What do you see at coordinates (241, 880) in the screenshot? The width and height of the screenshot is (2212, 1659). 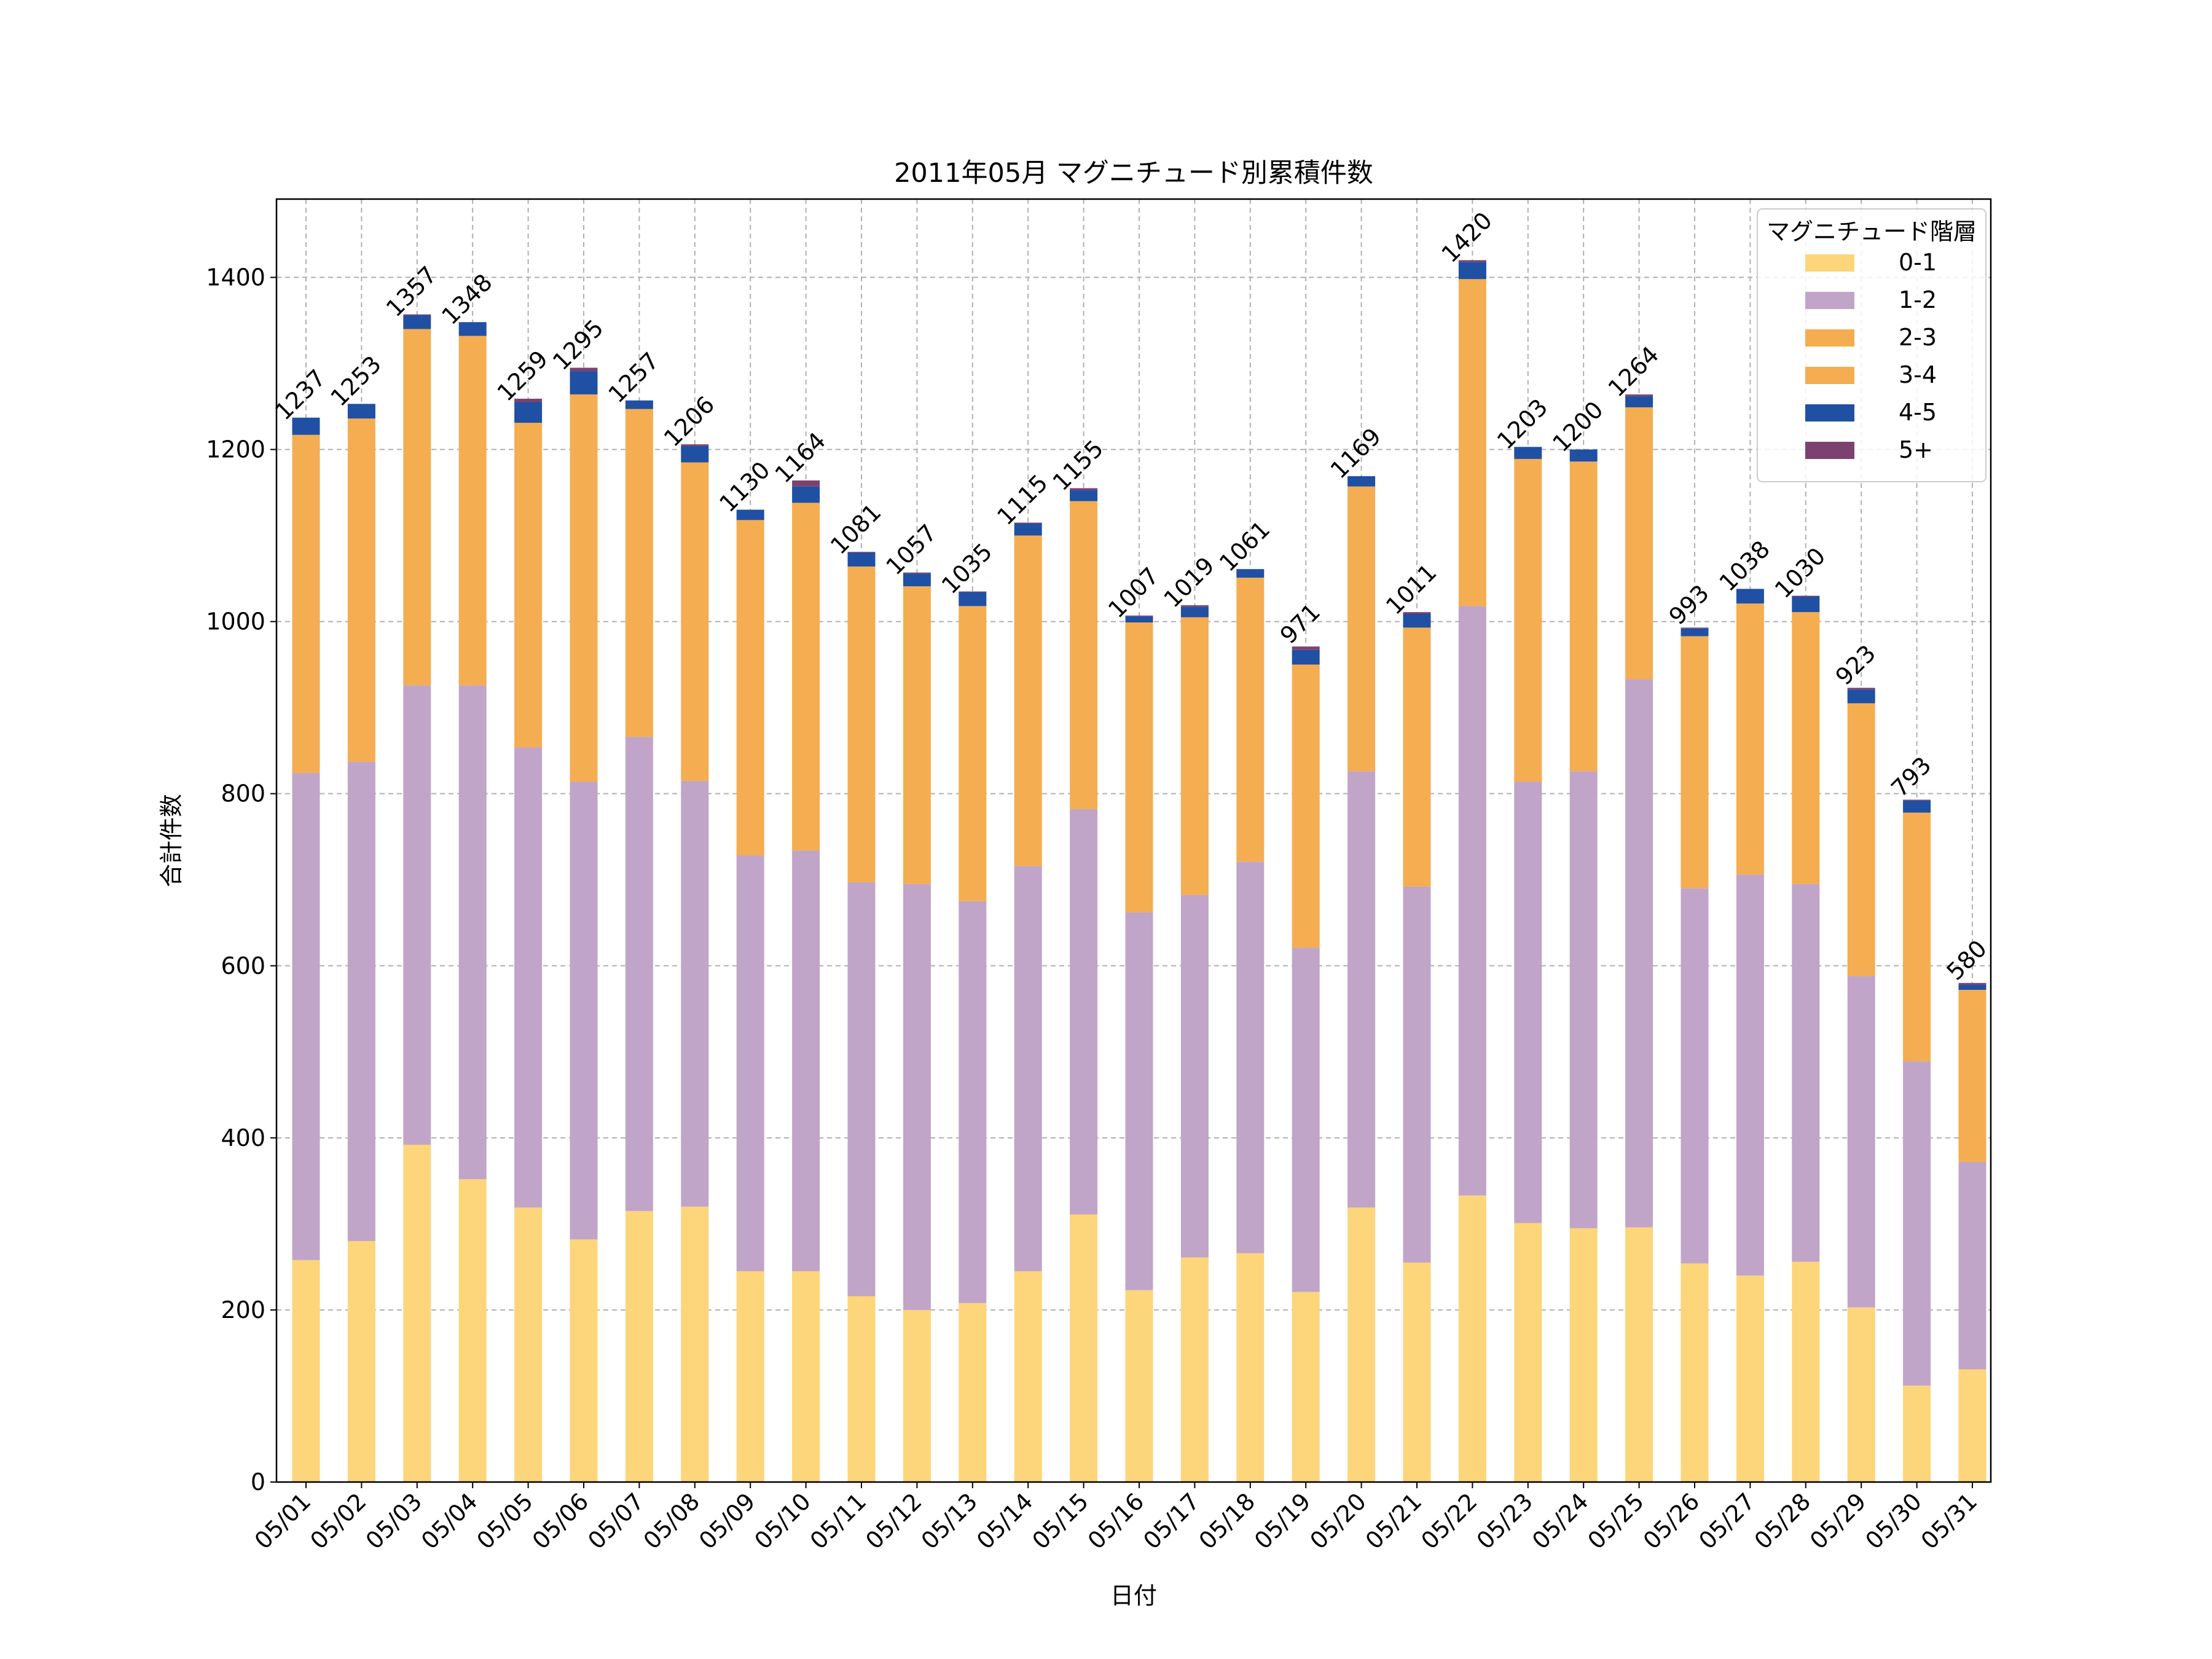 I see `y-axis: 0 200 400 600 800 1000 1200 1400` at bounding box center [241, 880].